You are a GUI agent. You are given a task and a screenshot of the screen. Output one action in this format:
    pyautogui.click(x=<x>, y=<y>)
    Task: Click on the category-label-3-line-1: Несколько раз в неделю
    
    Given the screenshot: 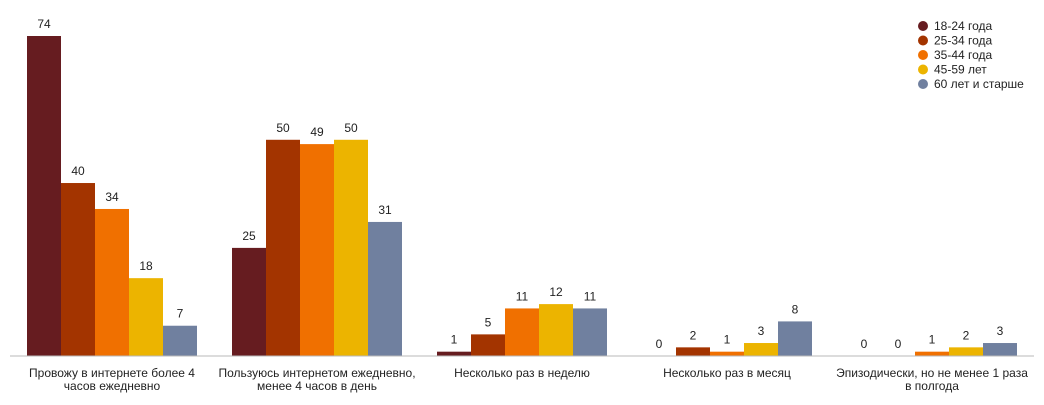 What is the action you would take?
    pyautogui.click(x=522, y=373)
    